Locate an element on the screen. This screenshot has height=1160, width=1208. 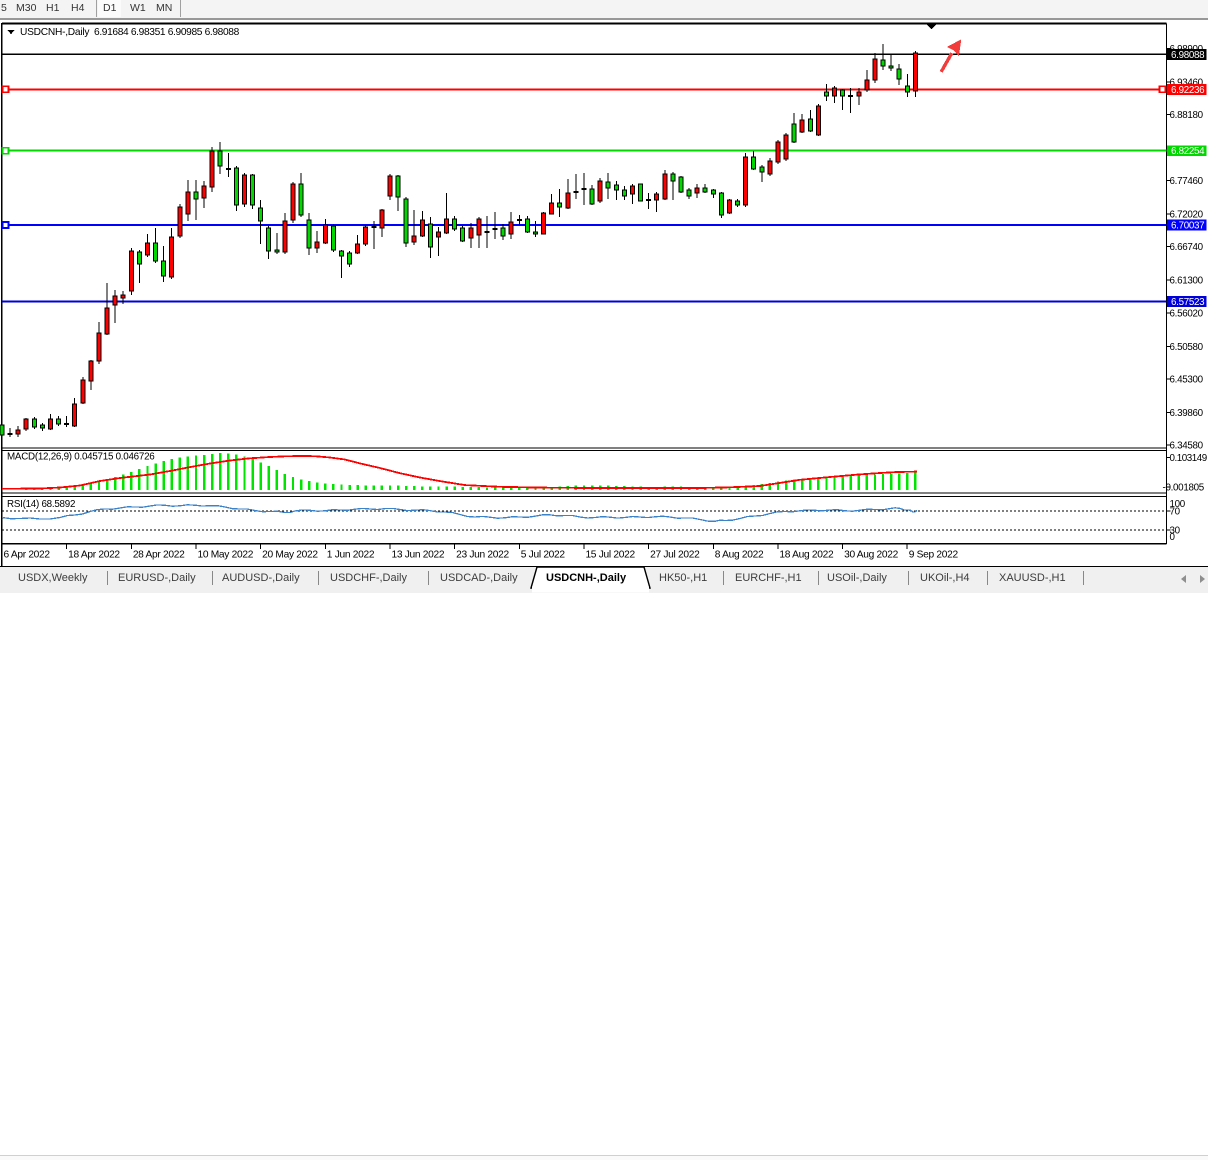
svg-text: 6.57523 is located at coordinates (1188, 302).